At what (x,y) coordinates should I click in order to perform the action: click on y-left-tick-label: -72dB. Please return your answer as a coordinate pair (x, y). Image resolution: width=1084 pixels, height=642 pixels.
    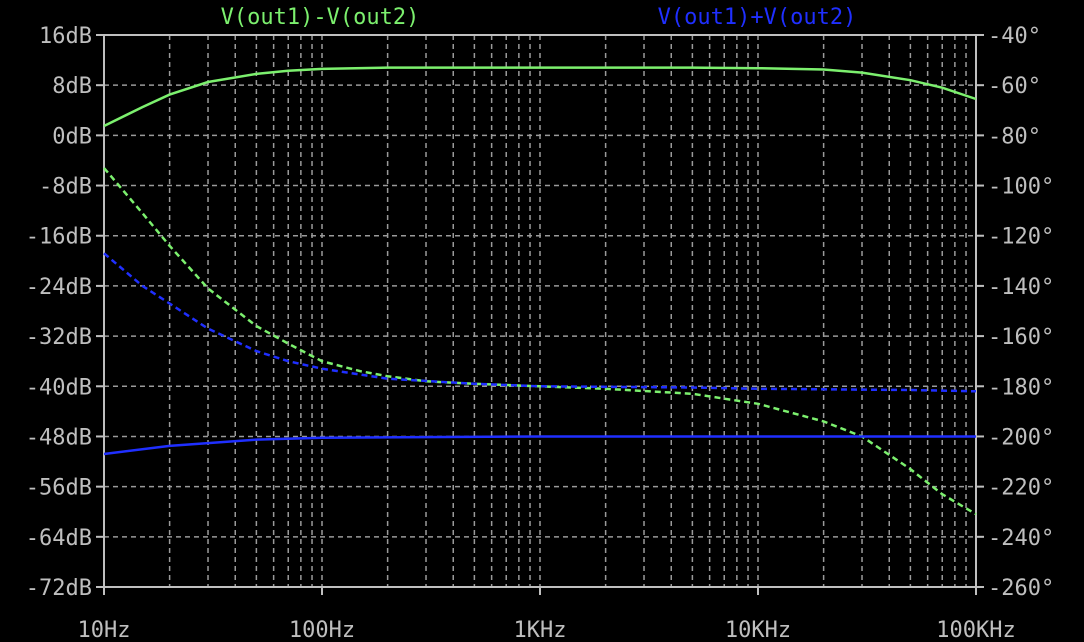
    Looking at the image, I should click on (59, 588).